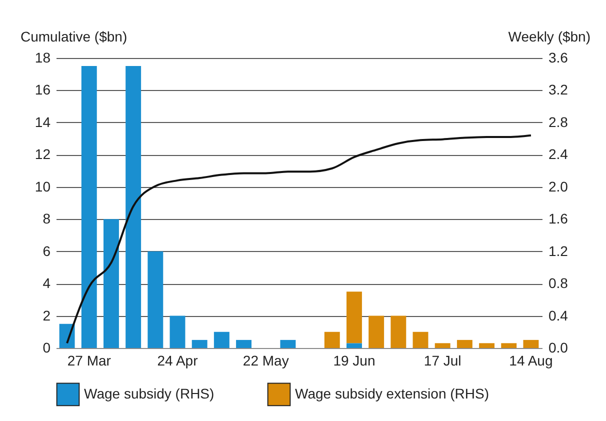 Image resolution: width=606 pixels, height=421 pixels. I want to click on y2-tick-label: 0.0, so click(558, 348).